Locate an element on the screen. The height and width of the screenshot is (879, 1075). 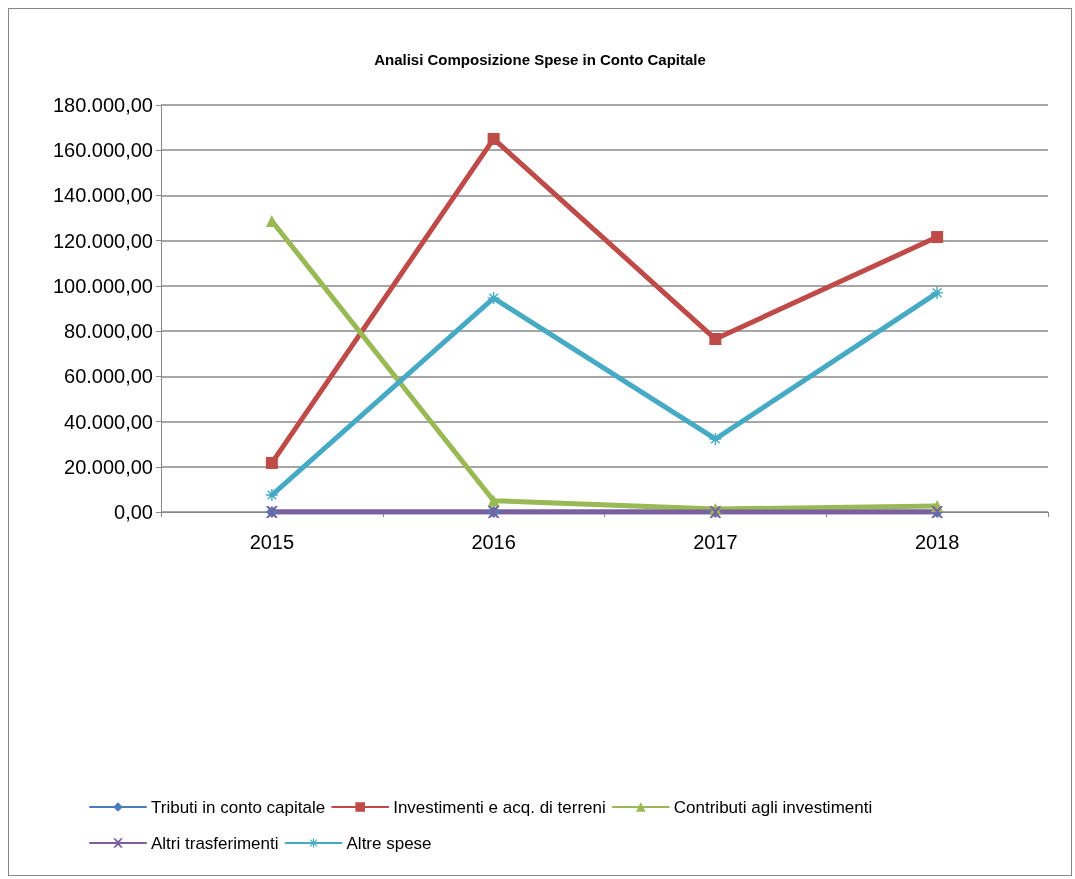
x-tick-label: 2017 is located at coordinates (715, 542).